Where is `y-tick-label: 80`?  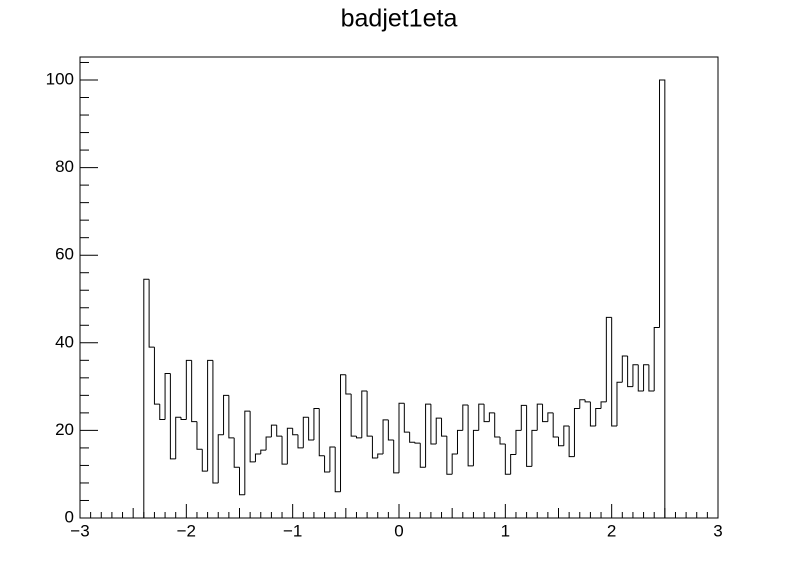
y-tick-label: 80 is located at coordinates (64, 166).